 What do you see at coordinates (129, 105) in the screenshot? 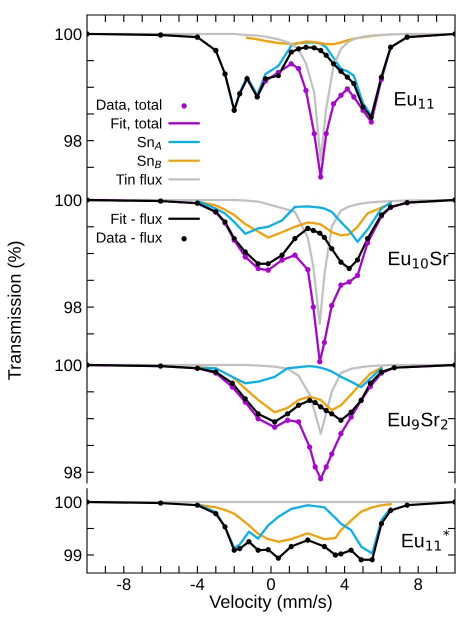
I see `legend-label: Data, total` at bounding box center [129, 105].